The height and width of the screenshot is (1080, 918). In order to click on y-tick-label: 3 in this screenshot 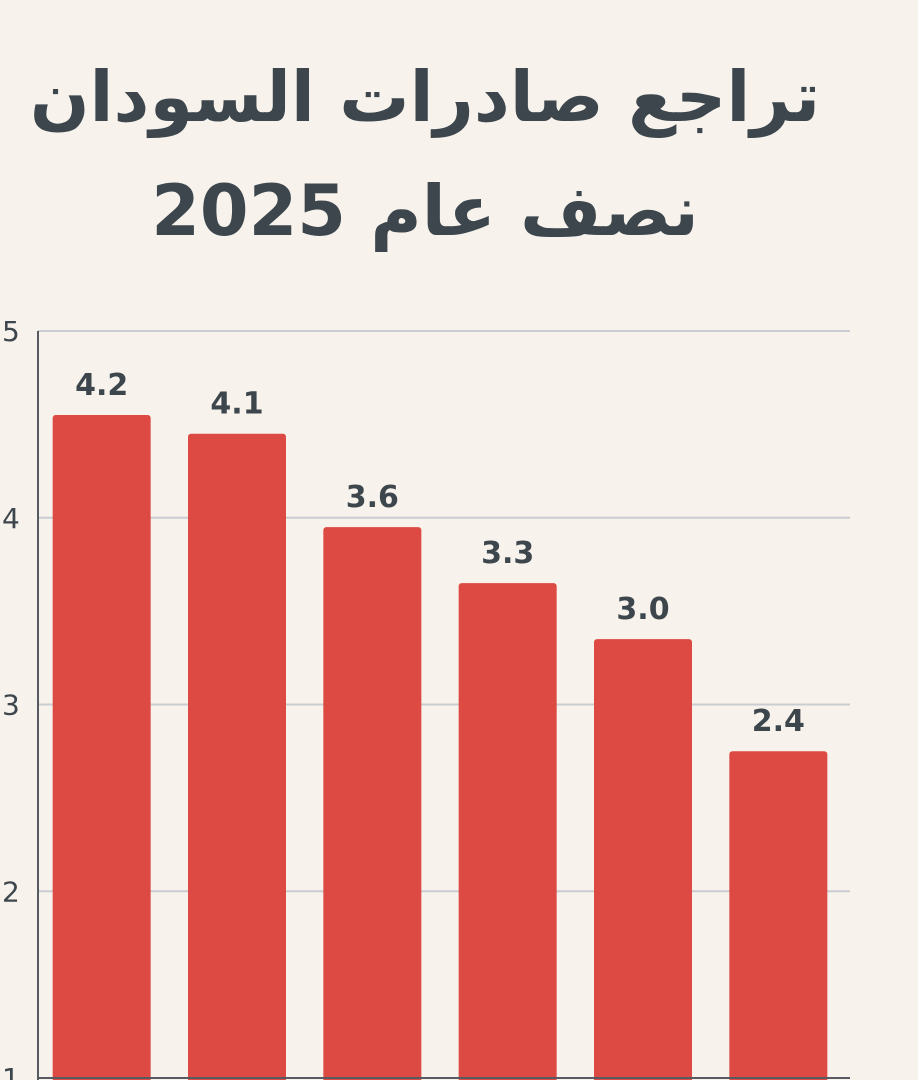, I will do `click(11, 705)`.